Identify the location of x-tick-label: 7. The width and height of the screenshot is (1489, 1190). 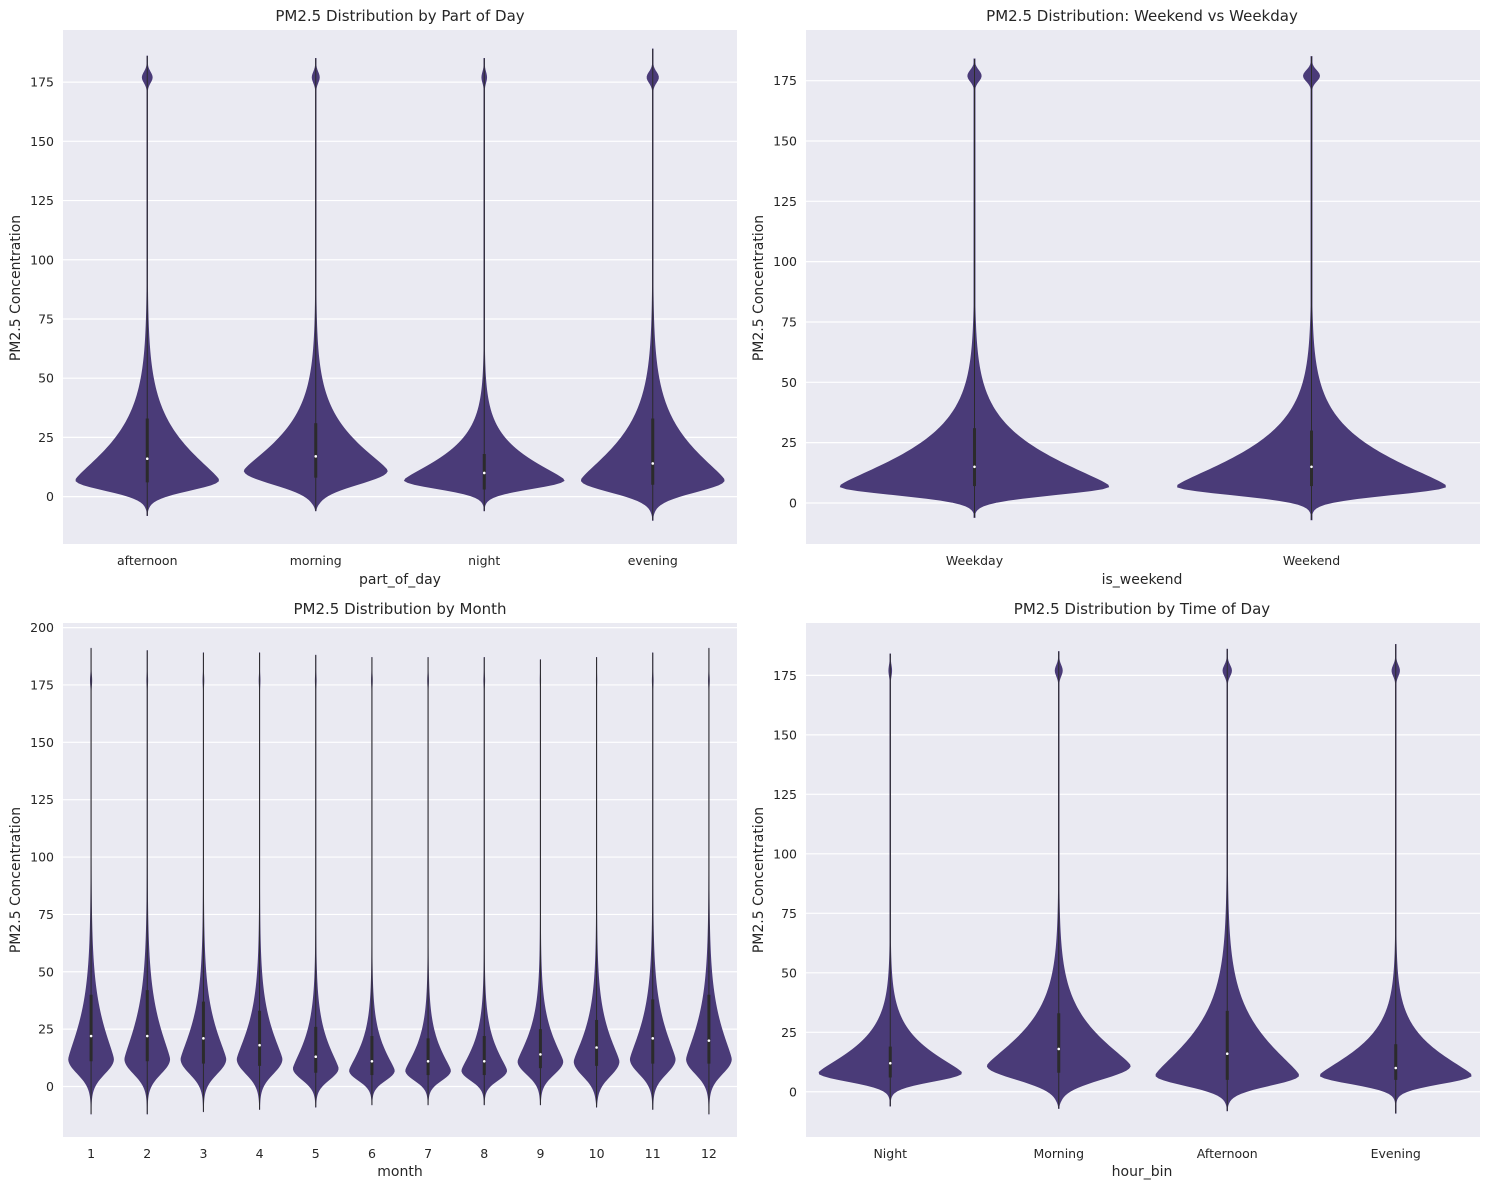
(428, 1153).